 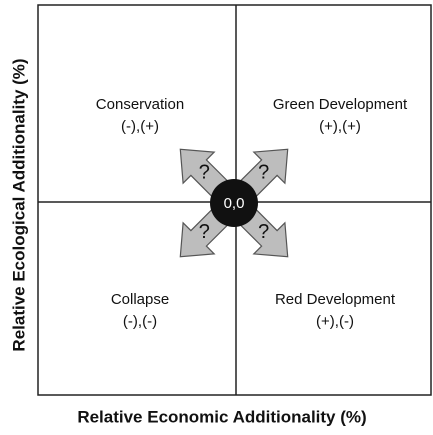 What do you see at coordinates (335, 321) in the screenshot?
I see `quadrant-signs: (+),(-)` at bounding box center [335, 321].